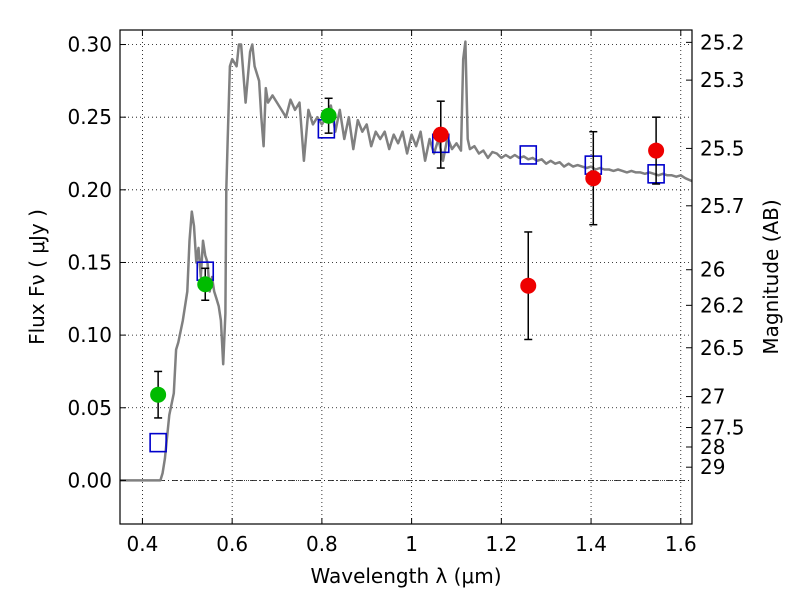 The image size is (800, 600). Describe the element at coordinates (411, 544) in the screenshot. I see `x-tick-label: 1` at that location.